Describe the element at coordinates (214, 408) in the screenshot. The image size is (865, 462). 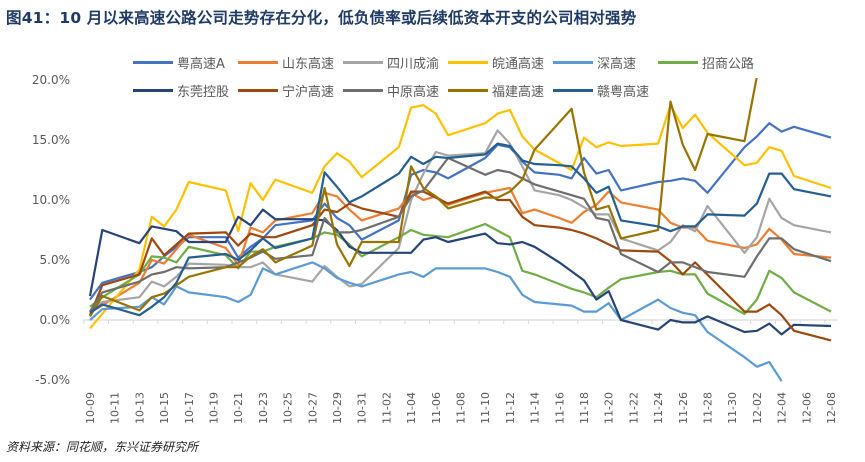
I see `x-tick-label: 10-19` at that location.